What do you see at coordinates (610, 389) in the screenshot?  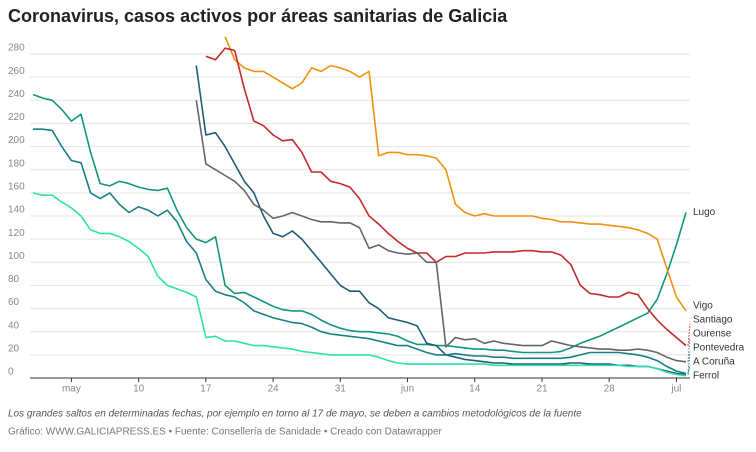 I see `x-tick-label: 28` at bounding box center [610, 389].